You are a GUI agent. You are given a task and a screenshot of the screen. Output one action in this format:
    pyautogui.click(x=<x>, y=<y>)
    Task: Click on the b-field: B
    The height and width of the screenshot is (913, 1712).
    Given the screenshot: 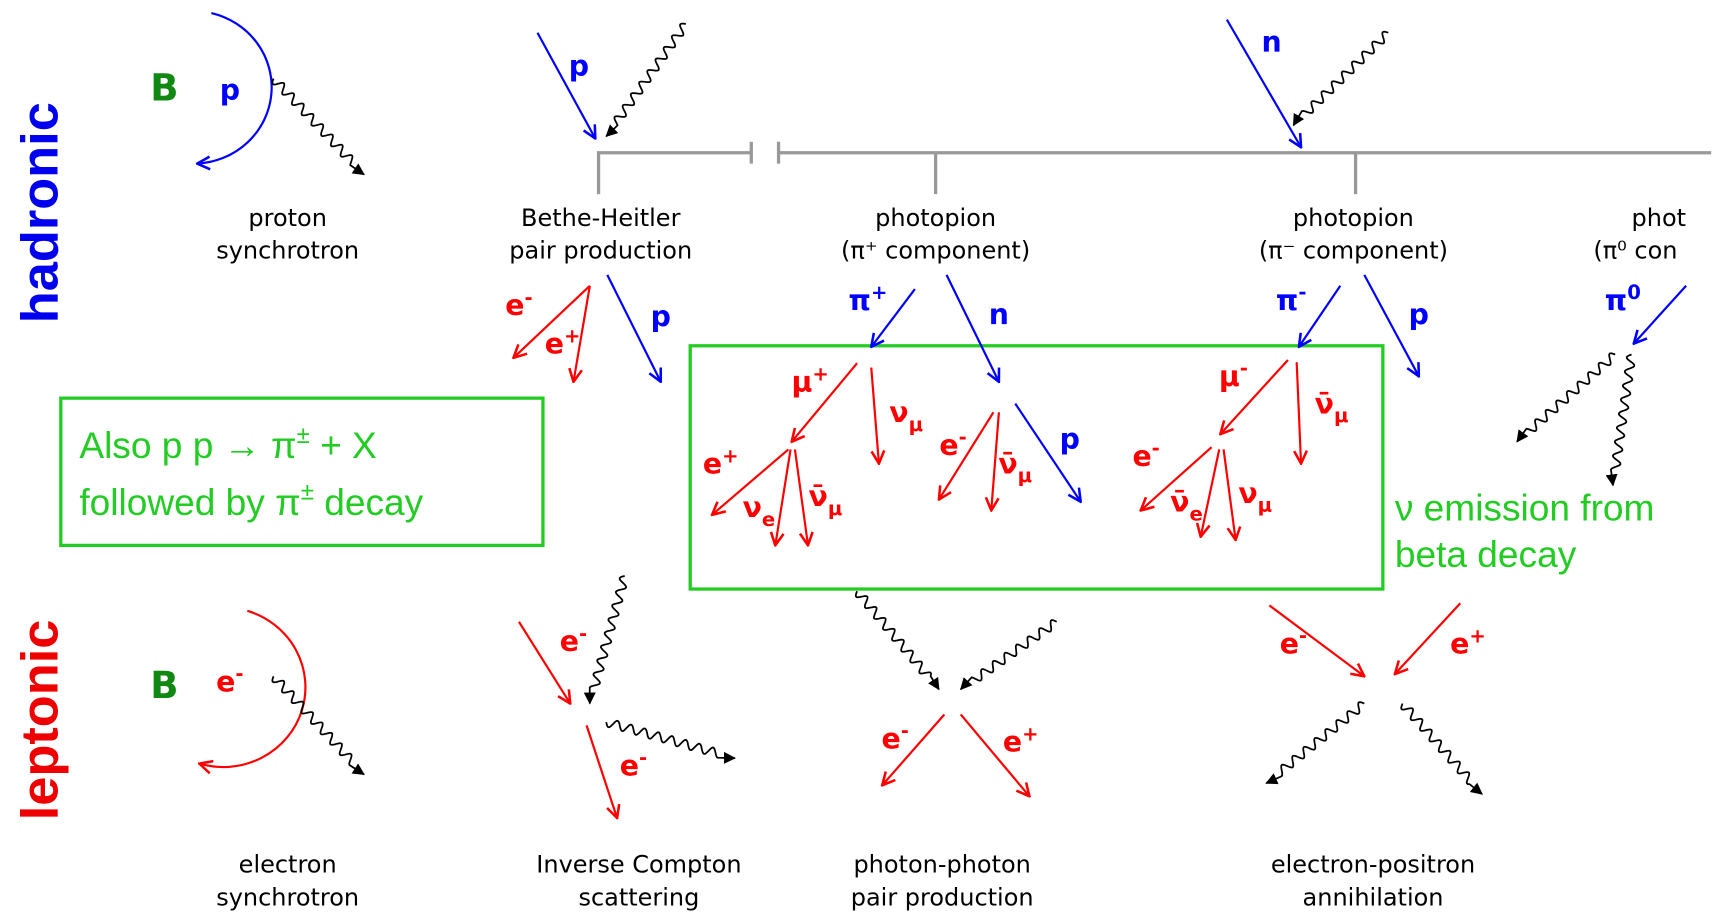 What is the action you would take?
    pyautogui.click(x=164, y=685)
    